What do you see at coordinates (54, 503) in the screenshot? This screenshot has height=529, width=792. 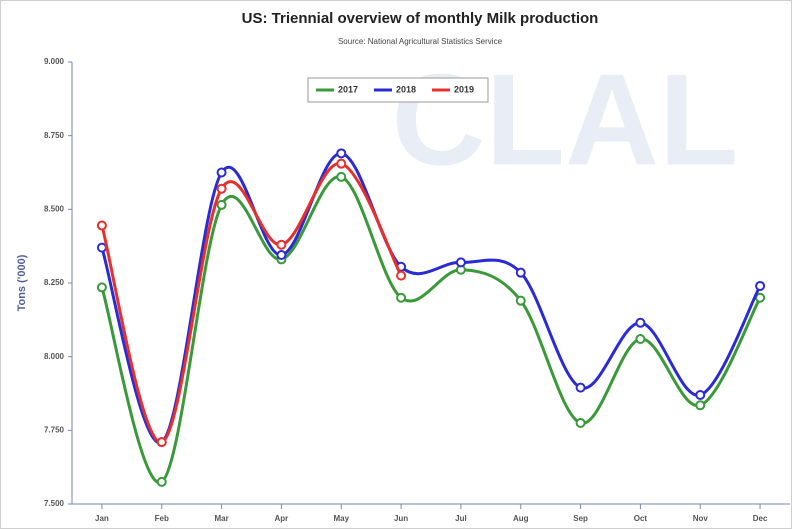 I see `y-tick-label: 7.500` at bounding box center [54, 503].